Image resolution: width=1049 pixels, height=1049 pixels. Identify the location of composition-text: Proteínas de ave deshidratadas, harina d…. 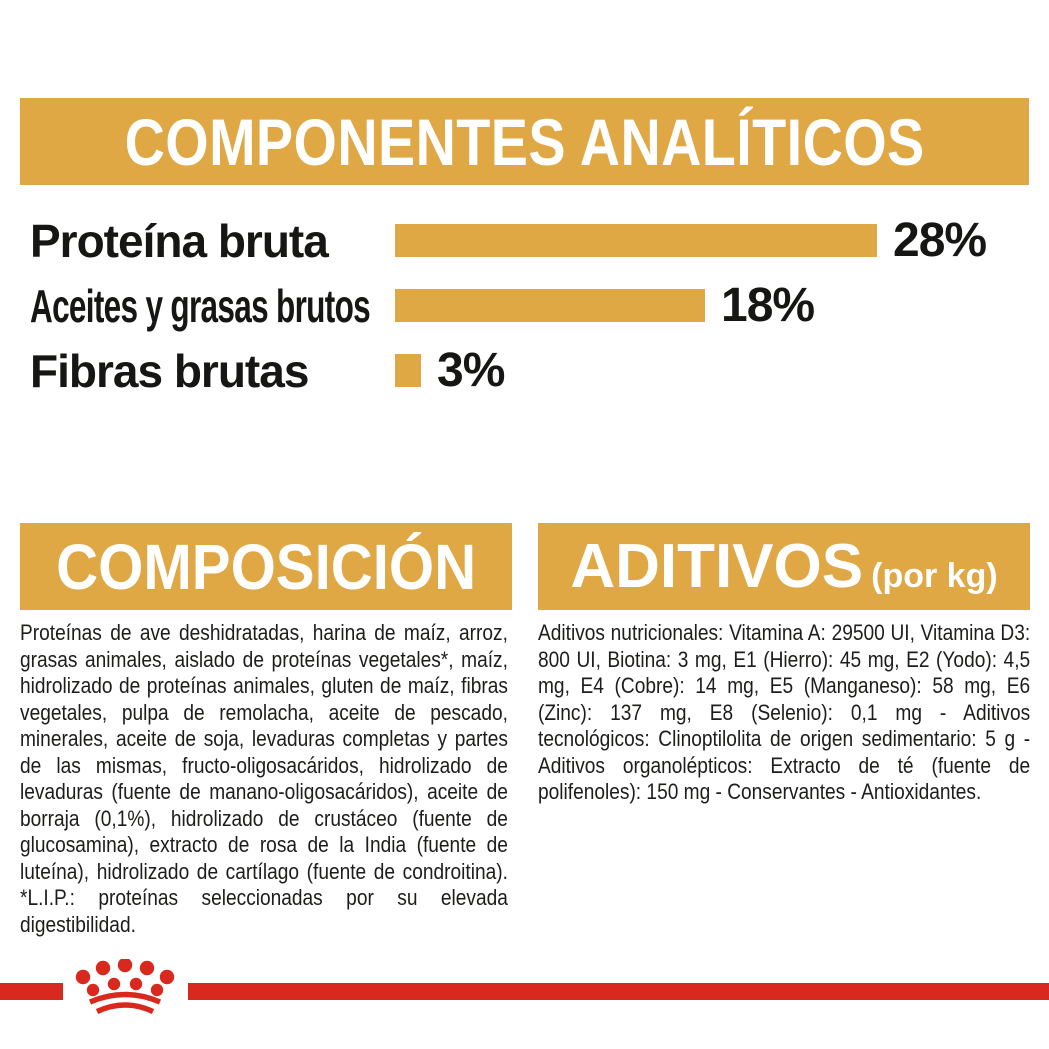
(264, 778).